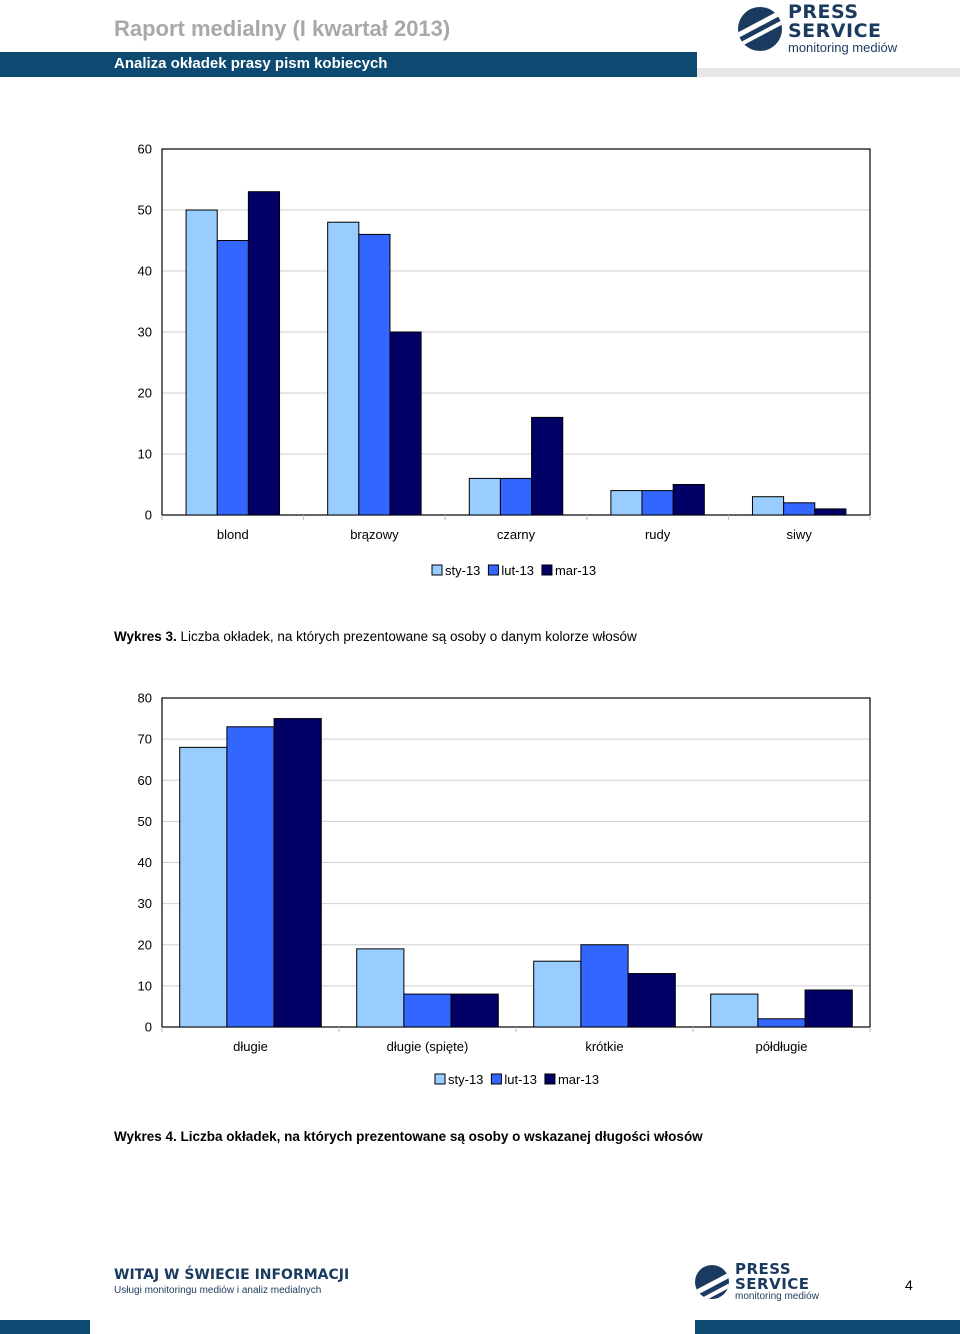  Describe the element at coordinates (374, 374) in the screenshot. I see `bar-lut-13-brązowy` at that location.